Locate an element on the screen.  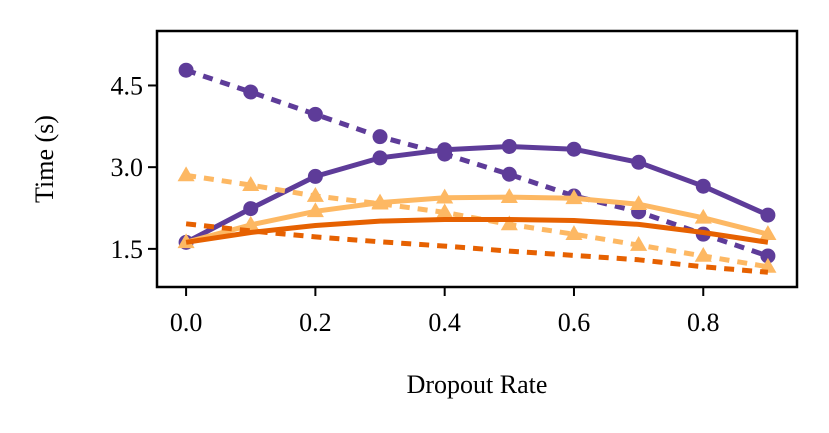
series-dark-orange-dashed is located at coordinates (477, 248).